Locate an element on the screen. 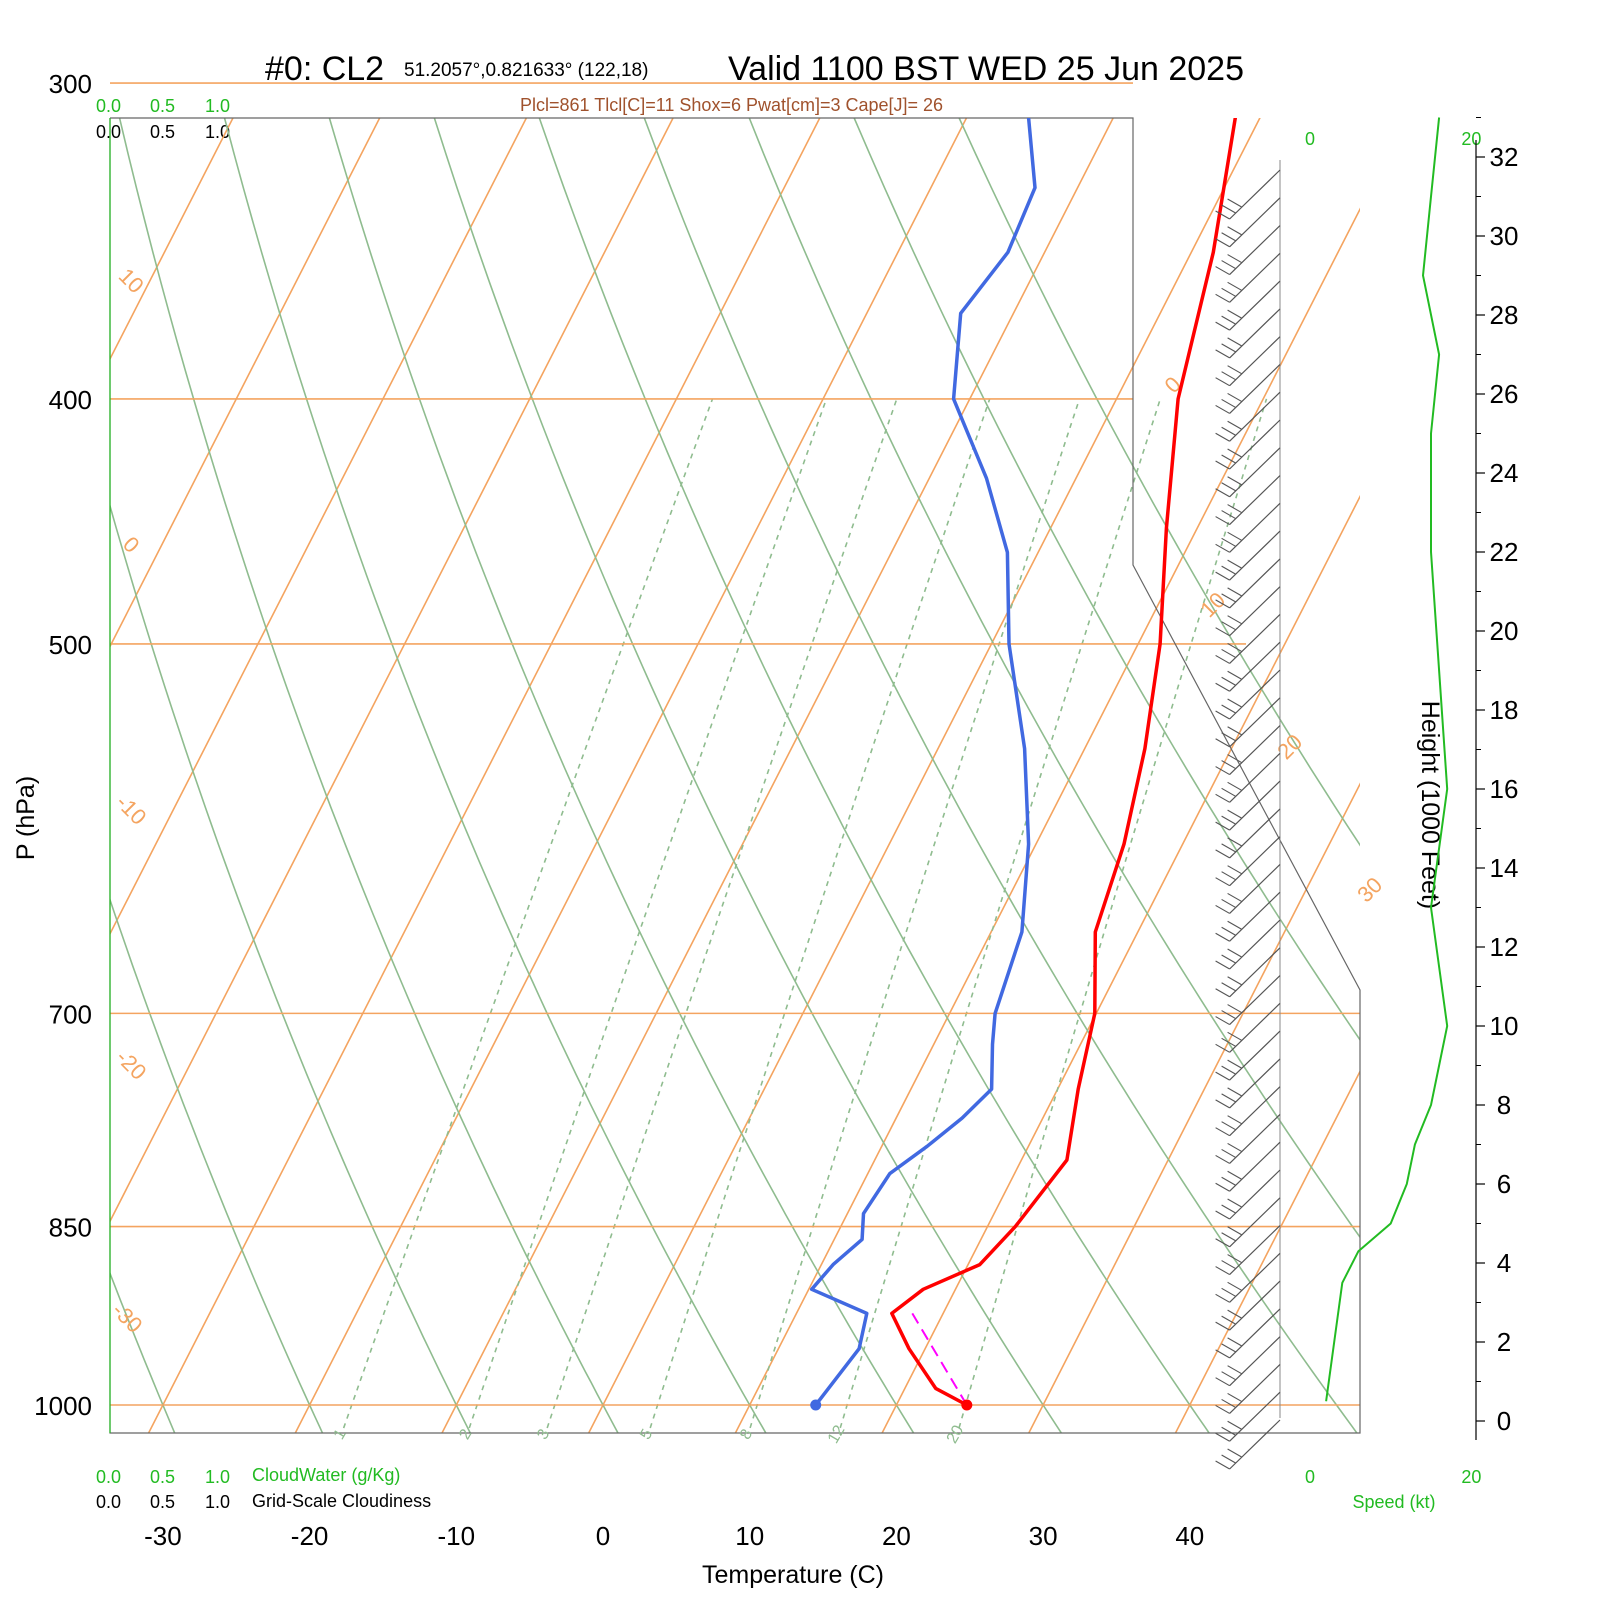 This screenshot has width=1600, height=1600. isotherm-label-left-1: 0 is located at coordinates (131, 545).